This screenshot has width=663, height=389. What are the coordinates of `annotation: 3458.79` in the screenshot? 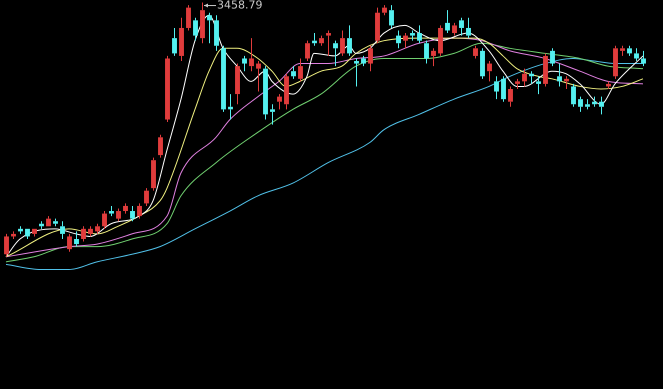 It's located at (239, 6).